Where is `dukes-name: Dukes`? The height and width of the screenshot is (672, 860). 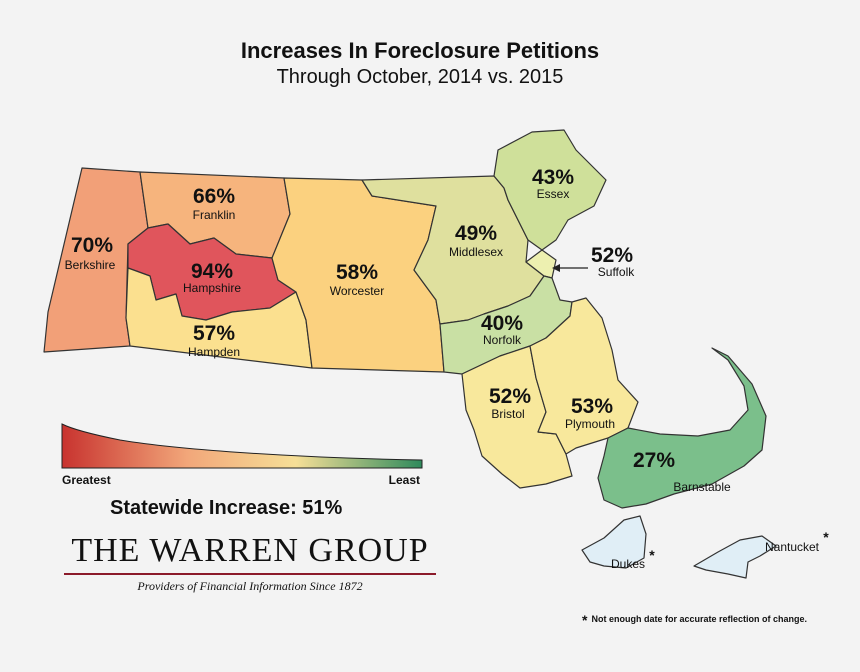 dukes-name: Dukes is located at coordinates (628, 564).